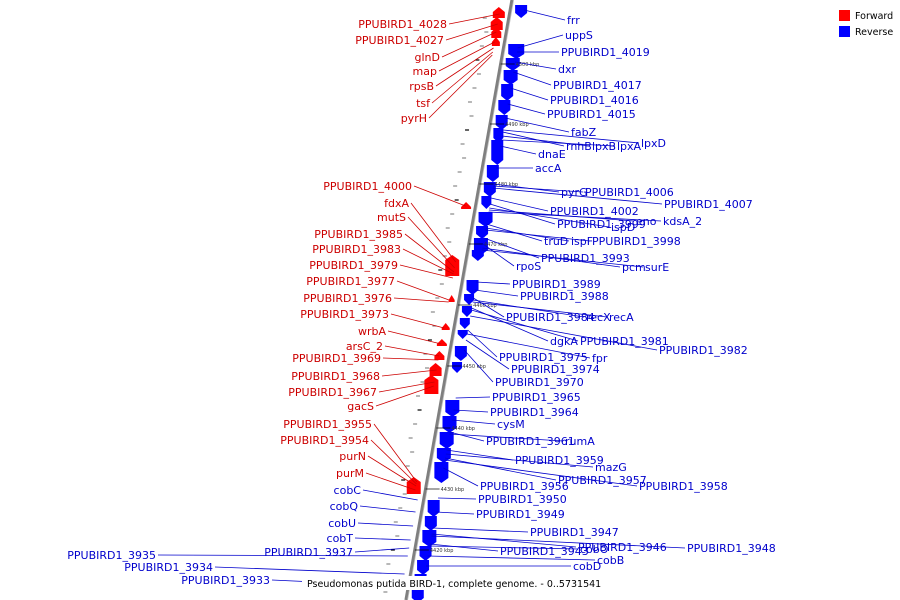 This screenshot has height=600, width=900. I want to click on legend-reverse-swatch, so click(844, 31).